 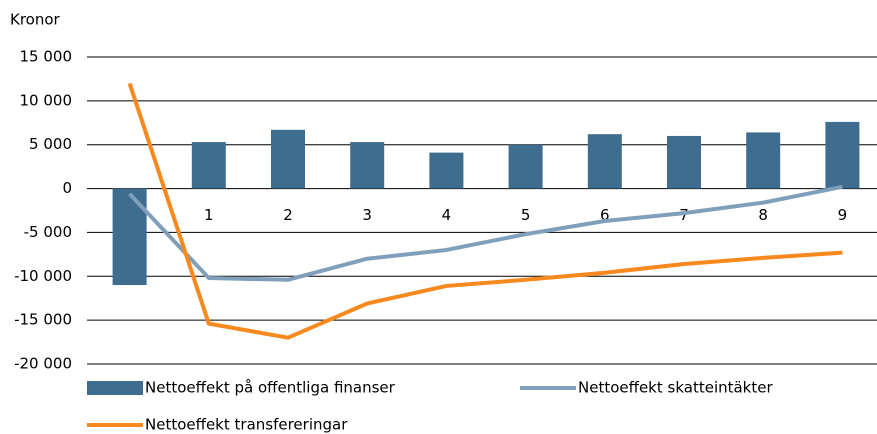 I want to click on y-tick-label: 15 000, so click(x=46, y=57).